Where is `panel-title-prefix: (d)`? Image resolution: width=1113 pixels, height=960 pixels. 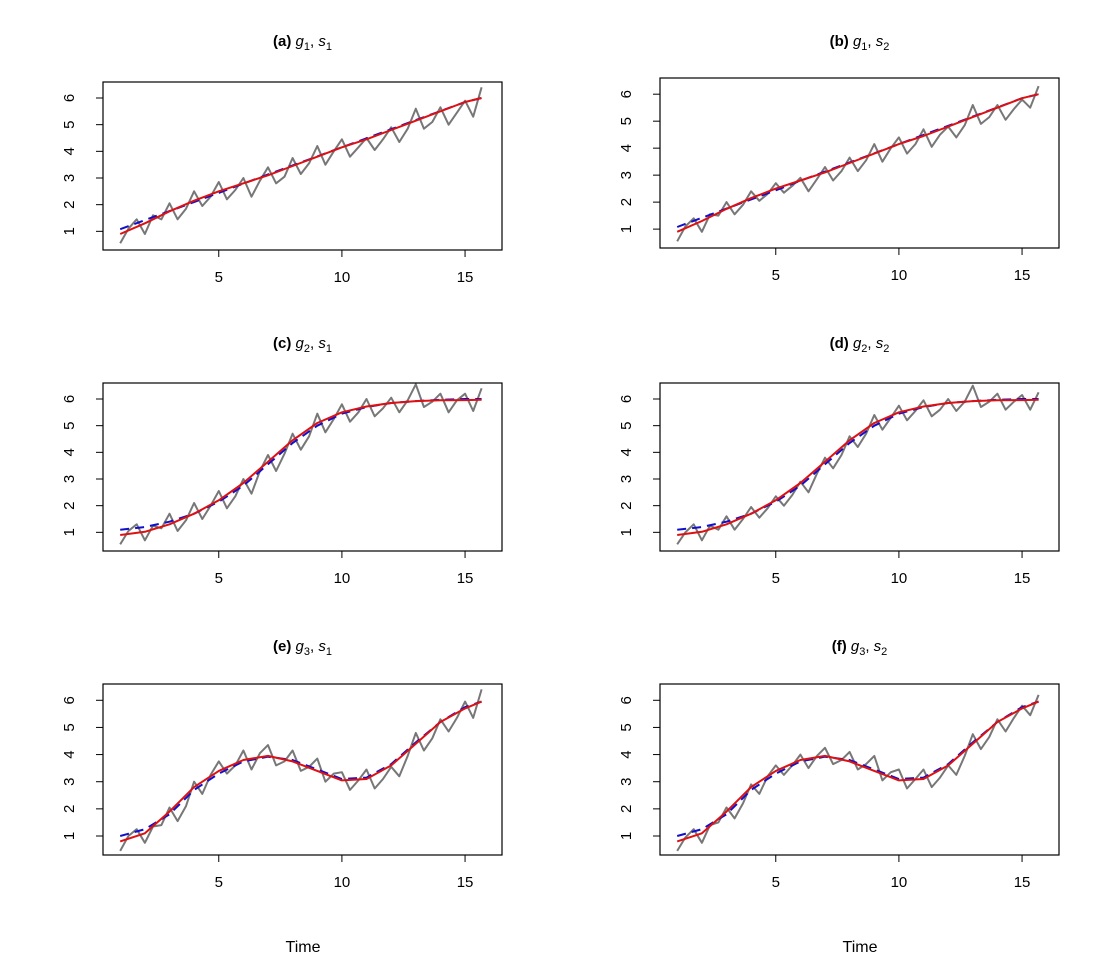 panel-title-prefix: (d) is located at coordinates (841, 343).